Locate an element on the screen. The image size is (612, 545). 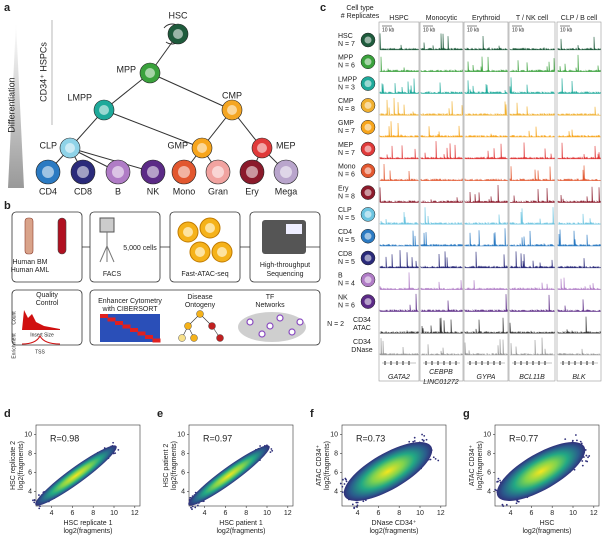
track-n: N = 8 is located at coordinates (346, 109).